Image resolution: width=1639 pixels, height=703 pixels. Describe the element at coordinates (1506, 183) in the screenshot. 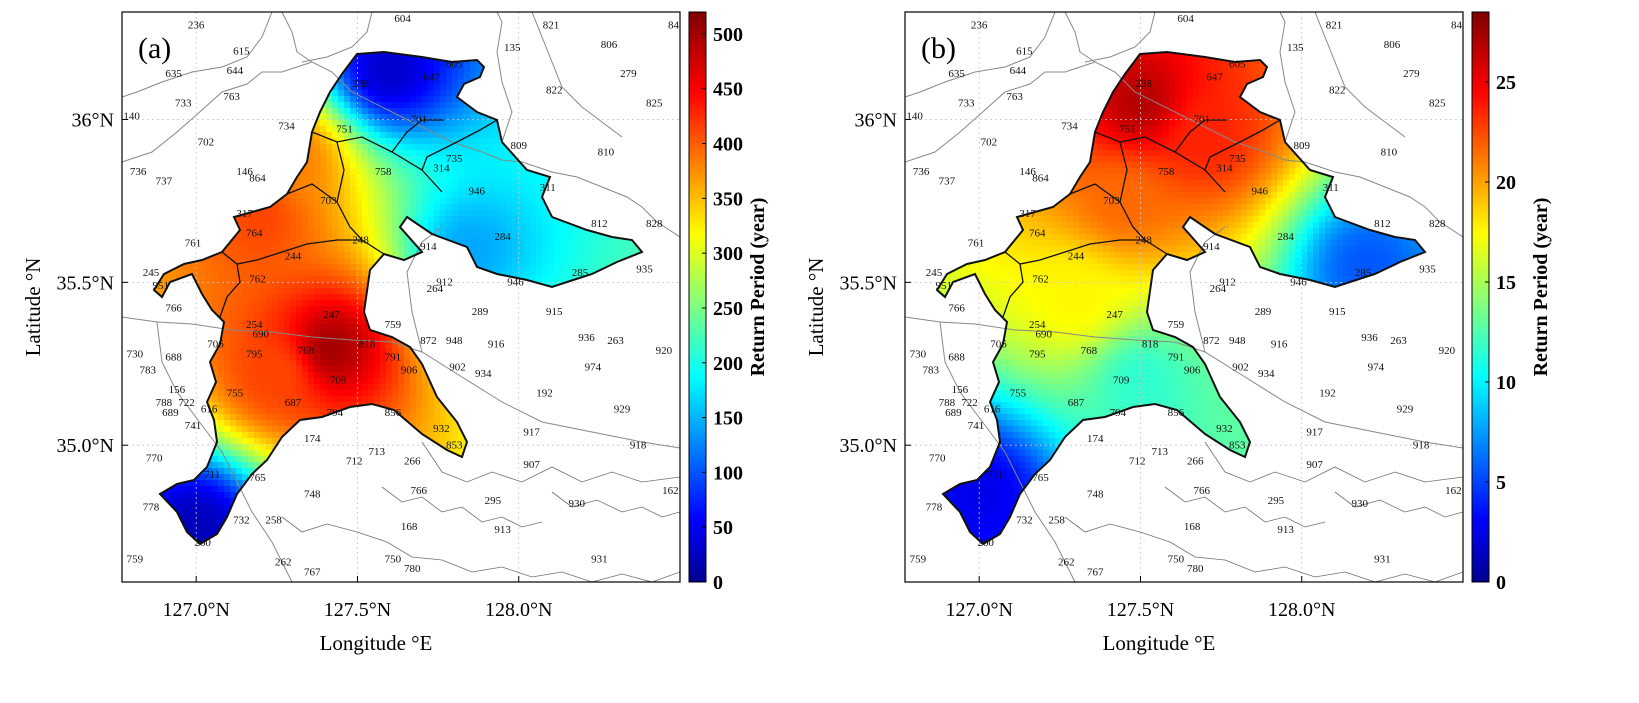

I see `colorbar-tick-label: 20` at that location.